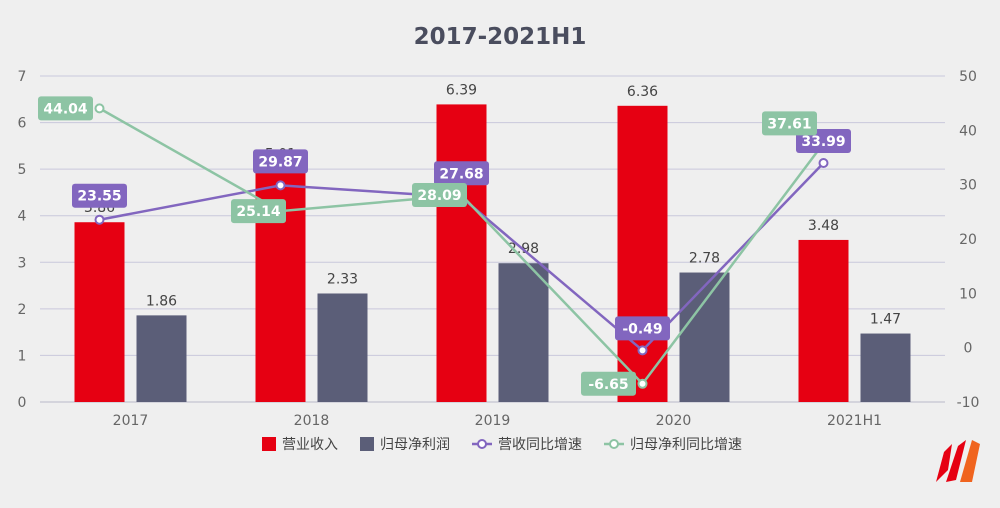  Describe the element at coordinates (22, 240) in the screenshot. I see `left-axis: 0 1 2 3 4 5 6 7` at that location.